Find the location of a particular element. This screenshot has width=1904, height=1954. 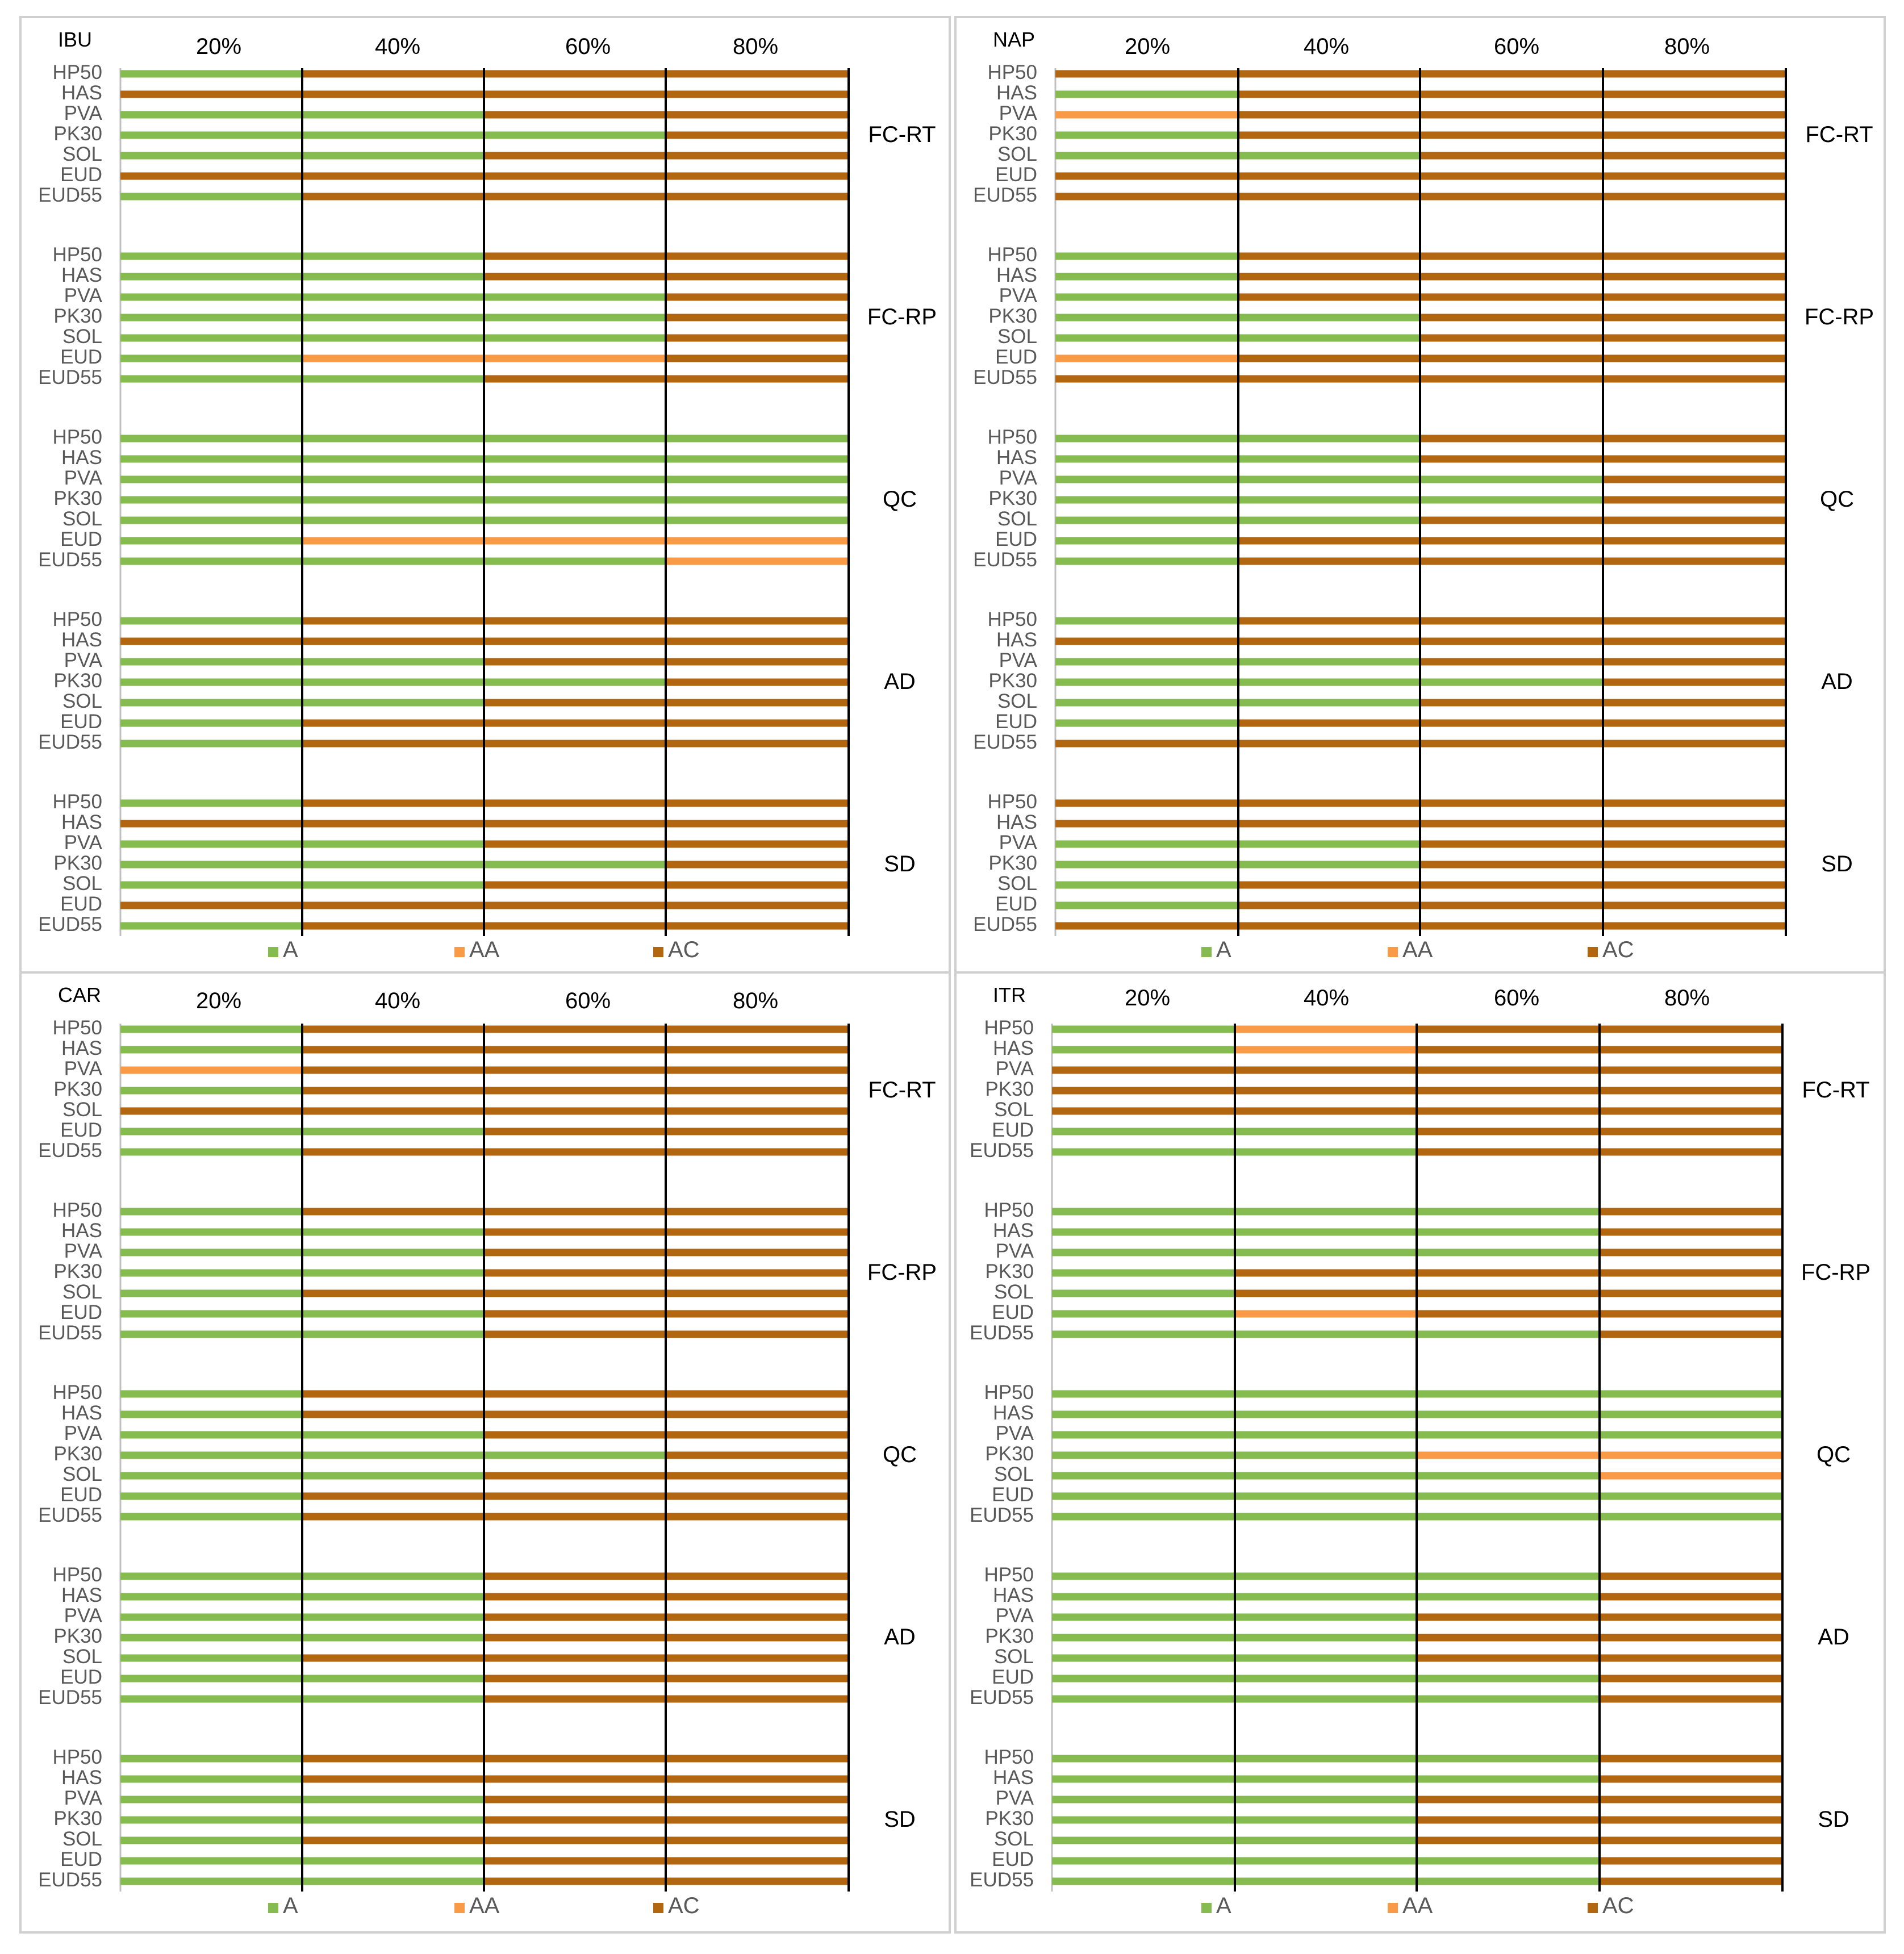

panel-title: ITR is located at coordinates (1010, 995).